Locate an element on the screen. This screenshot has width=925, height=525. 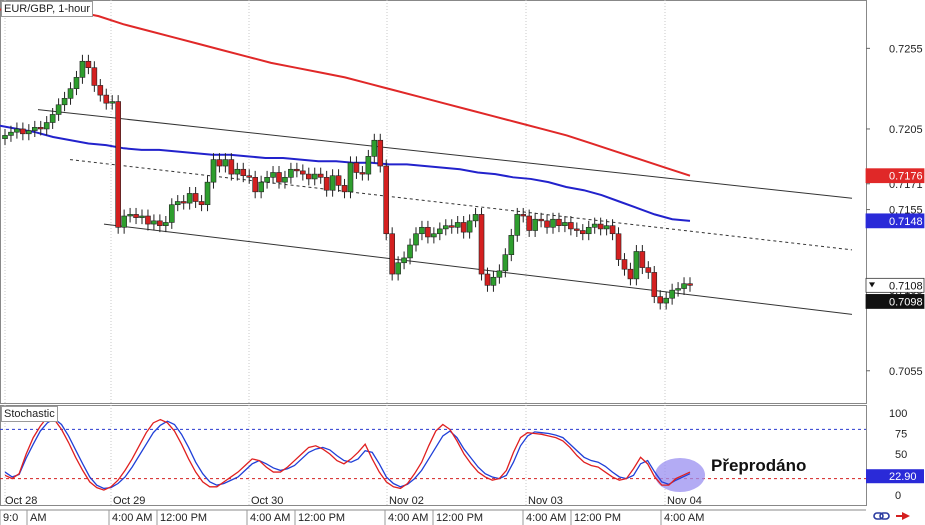
arrow-icon is located at coordinates (903, 516).